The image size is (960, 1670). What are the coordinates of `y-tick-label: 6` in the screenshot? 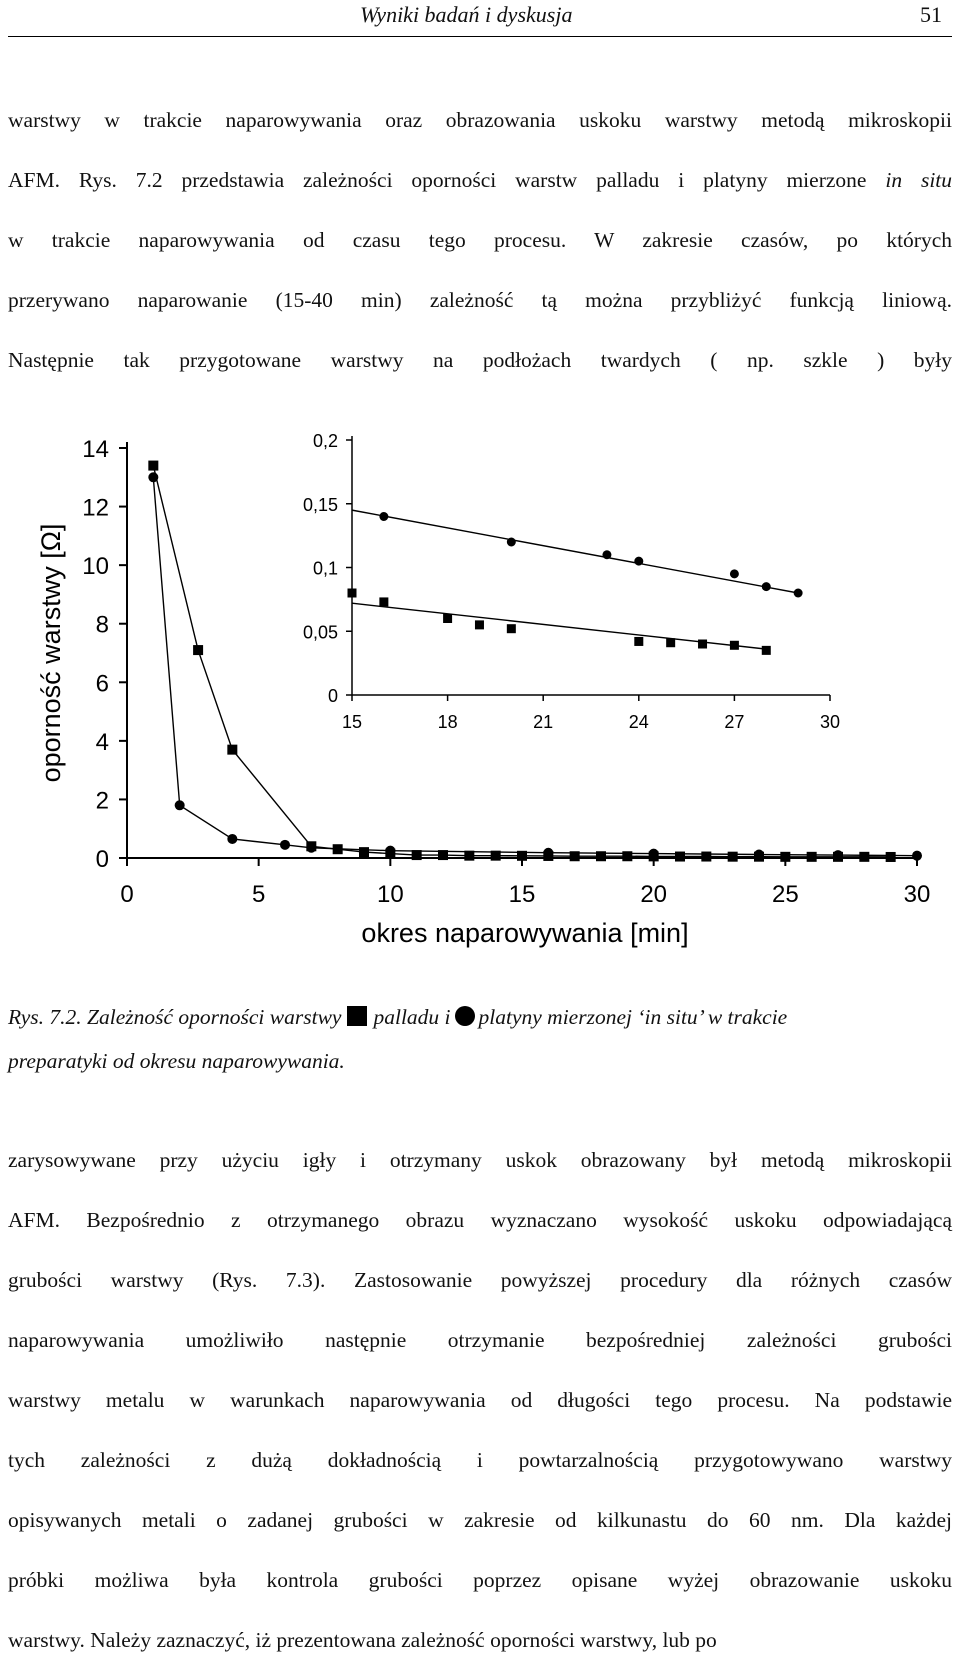 It's located at (102, 683).